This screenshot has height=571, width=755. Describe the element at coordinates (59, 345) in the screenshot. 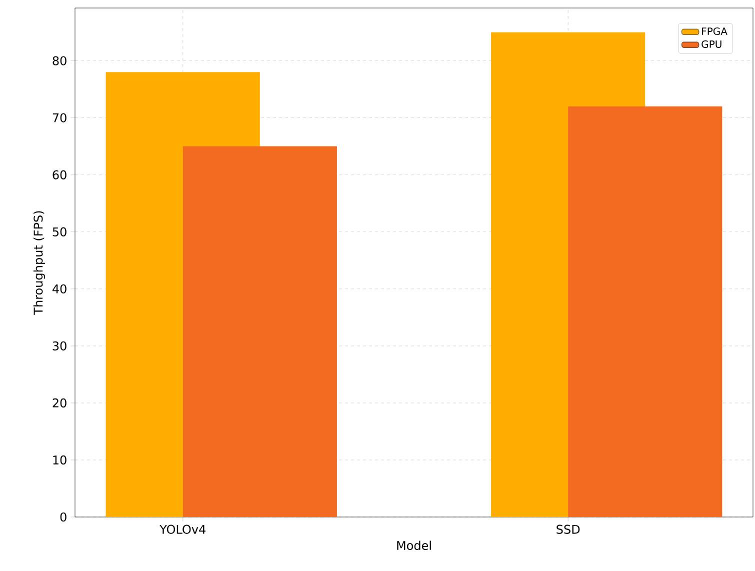

I see `y-tick-label: 30` at that location.